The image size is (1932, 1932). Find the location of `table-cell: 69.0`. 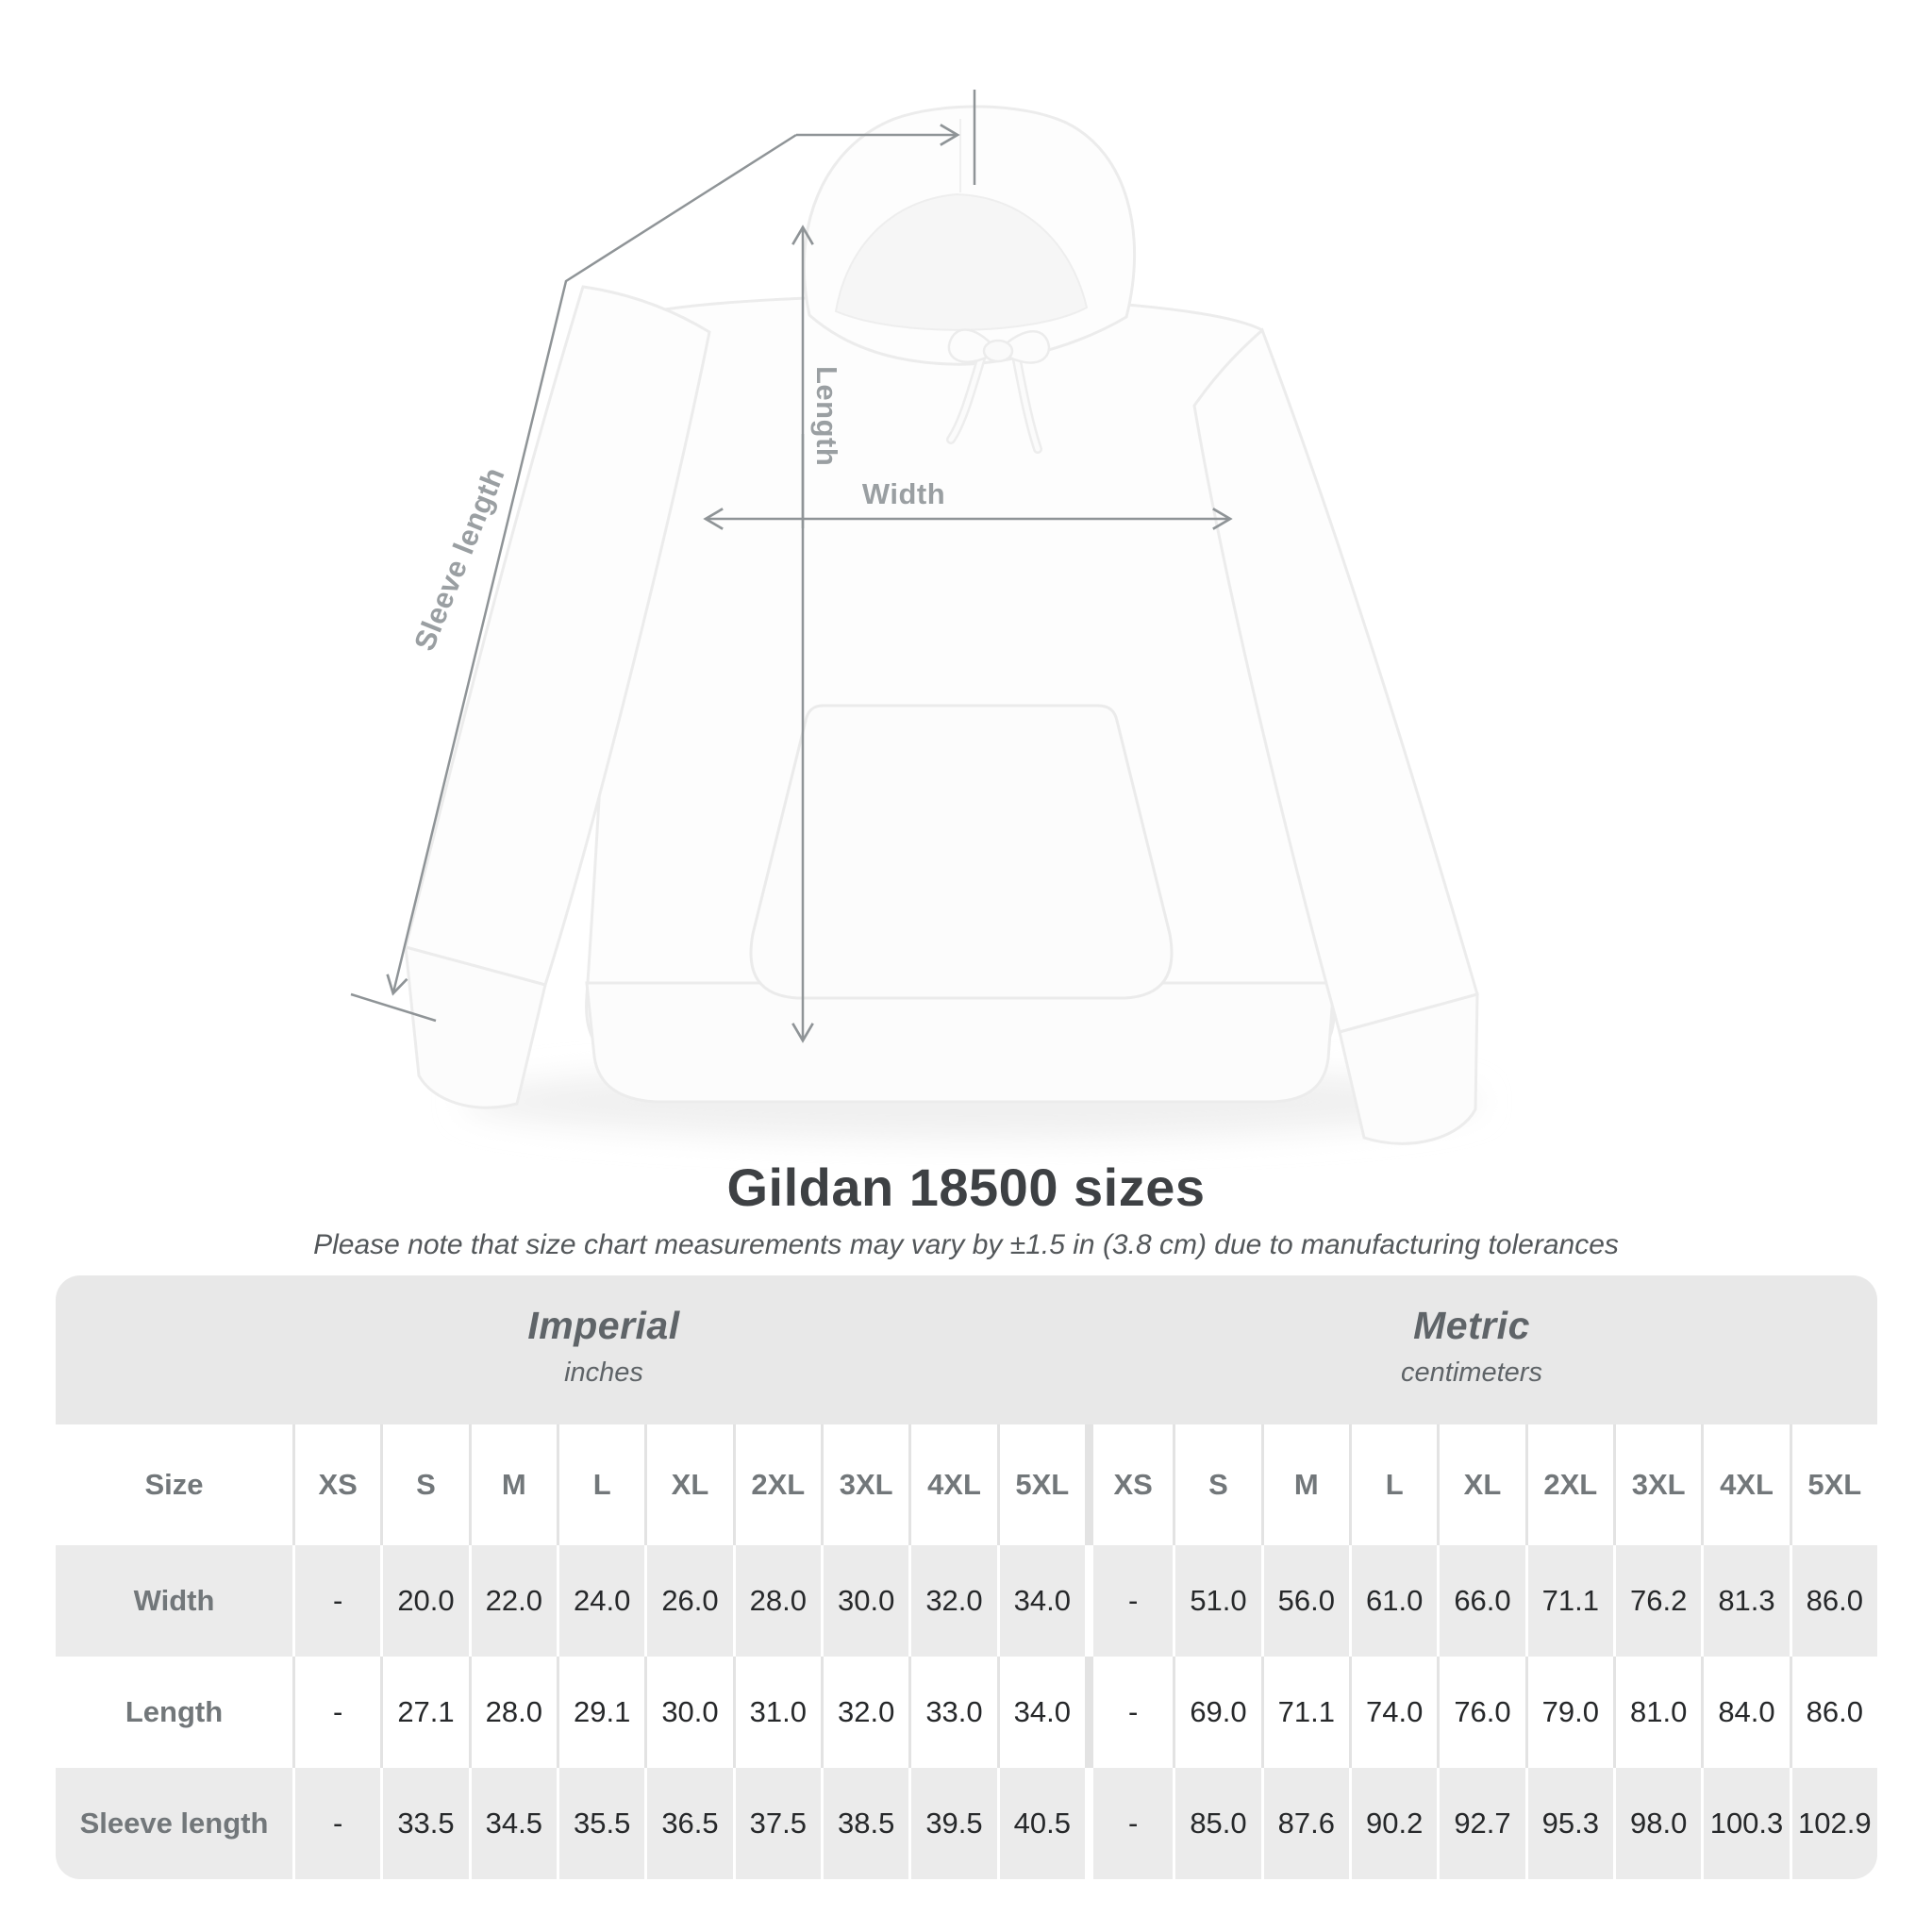

table-cell: 69.0 is located at coordinates (1216, 1713).